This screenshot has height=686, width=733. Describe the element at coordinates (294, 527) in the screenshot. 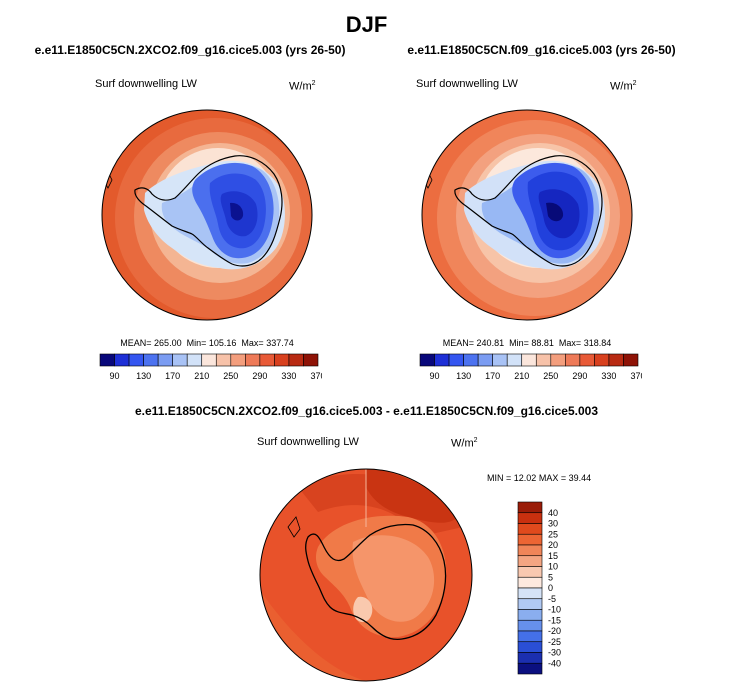

I see `diff-coast-fragment` at that location.